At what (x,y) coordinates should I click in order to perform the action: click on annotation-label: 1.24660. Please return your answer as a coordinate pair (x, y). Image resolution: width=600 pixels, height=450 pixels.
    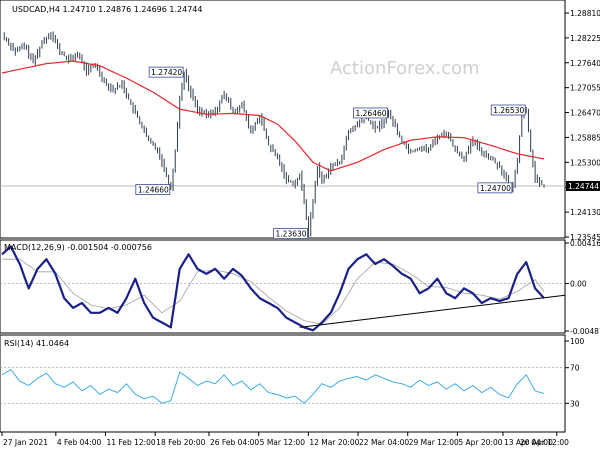
    Looking at the image, I should click on (153, 190).